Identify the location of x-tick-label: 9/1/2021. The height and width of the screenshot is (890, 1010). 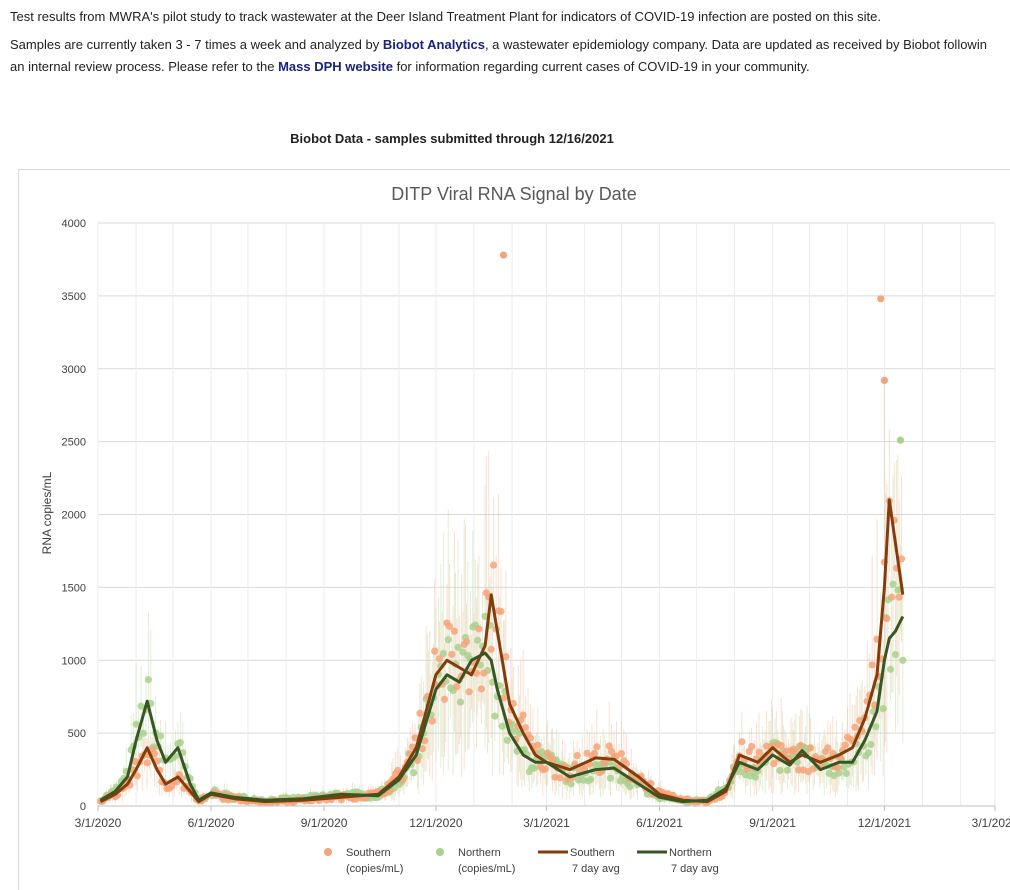
(772, 823).